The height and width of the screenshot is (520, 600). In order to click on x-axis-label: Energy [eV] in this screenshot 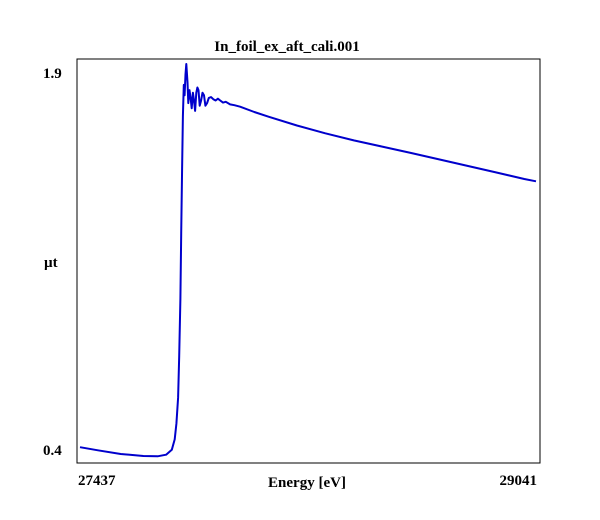, I will do `click(307, 483)`.